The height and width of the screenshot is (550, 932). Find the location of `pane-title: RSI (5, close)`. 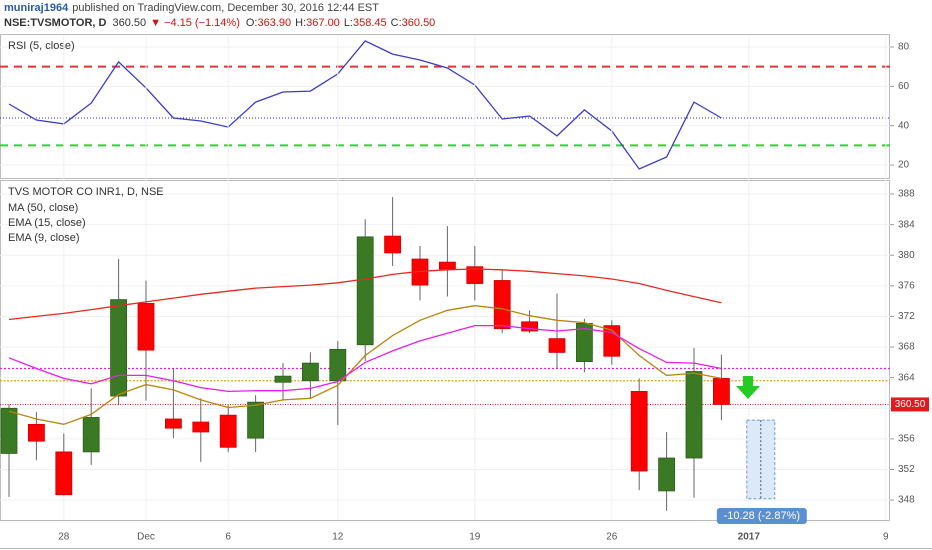

pane-title: RSI (5, close) is located at coordinates (41, 46).